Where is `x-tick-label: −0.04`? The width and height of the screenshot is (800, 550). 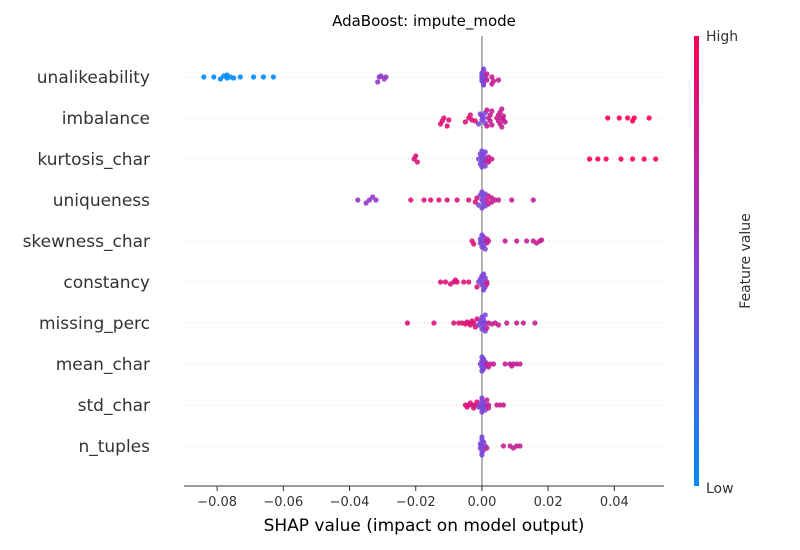
x-tick-label: −0.04 is located at coordinates (350, 502).